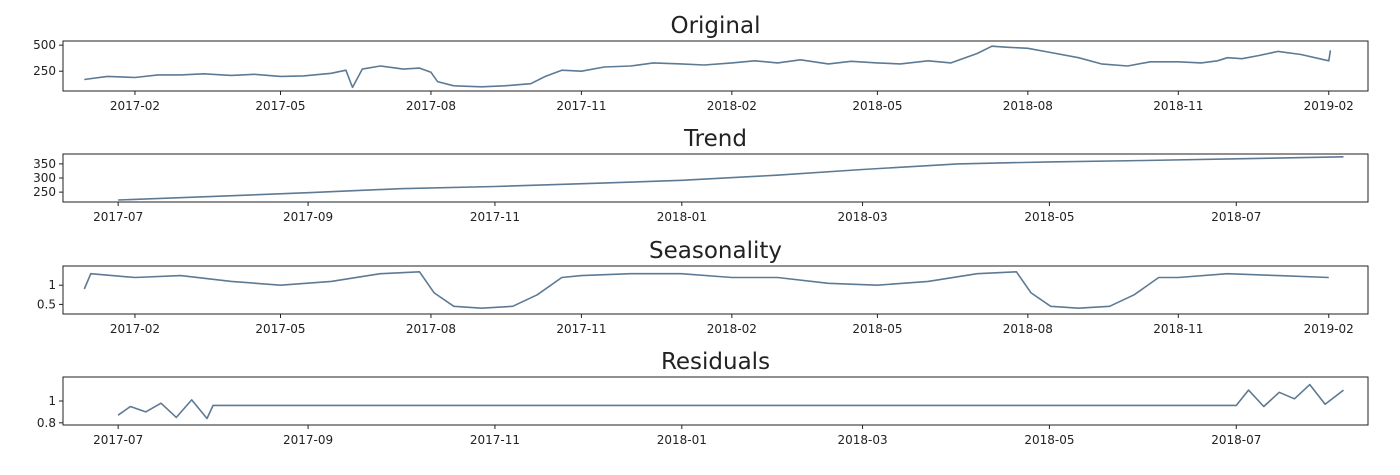  I want to click on panel-title: Original, so click(715, 26).